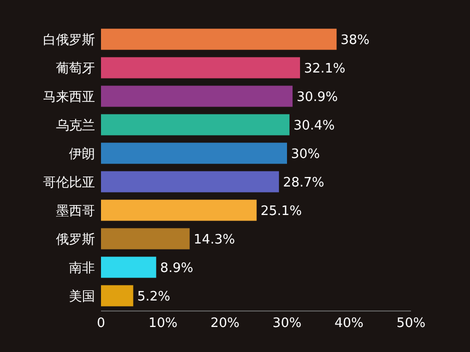 This screenshot has height=352, width=470. I want to click on x-tick-label: 20%, so click(225, 323).